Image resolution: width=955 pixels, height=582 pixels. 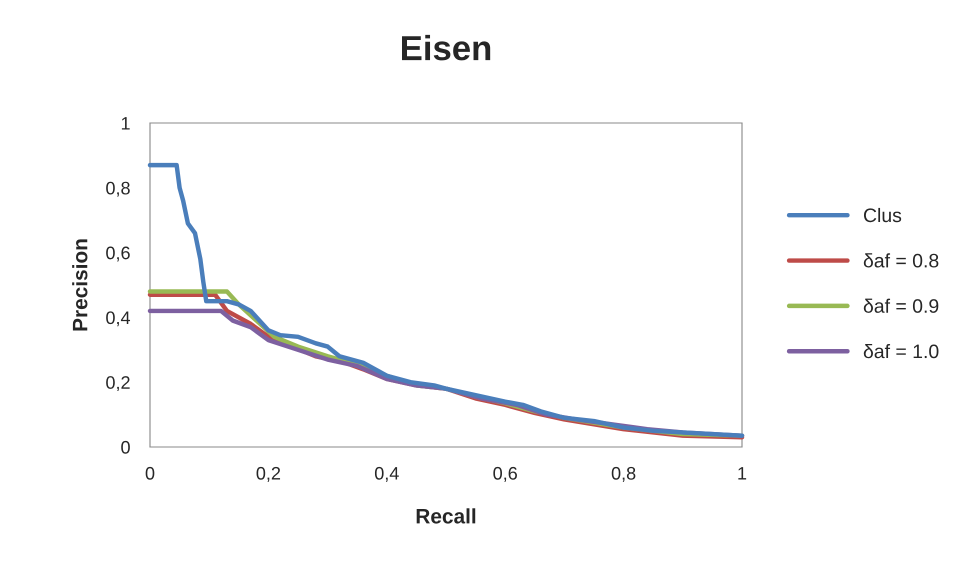 I want to click on y-tick-label: 0,8, so click(x=118, y=189).